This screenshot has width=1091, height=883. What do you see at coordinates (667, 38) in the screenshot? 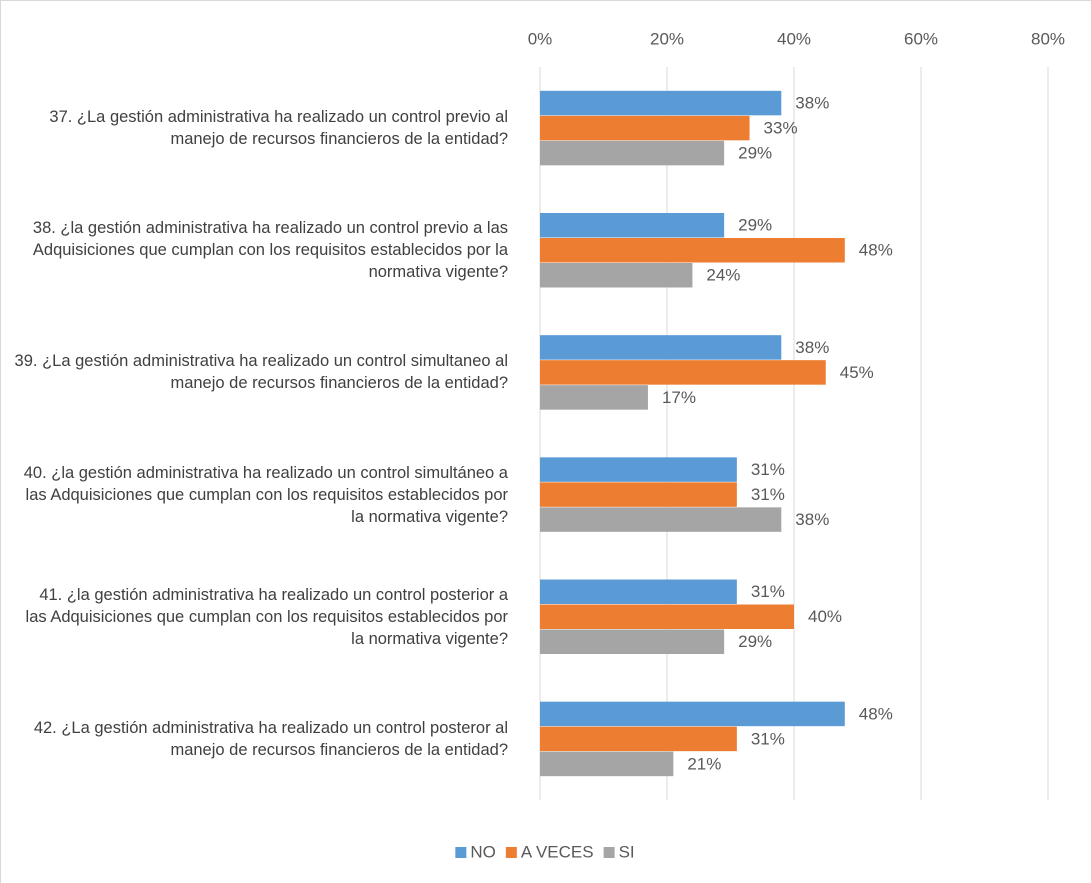
I see `x-tick-label: 20%` at bounding box center [667, 38].